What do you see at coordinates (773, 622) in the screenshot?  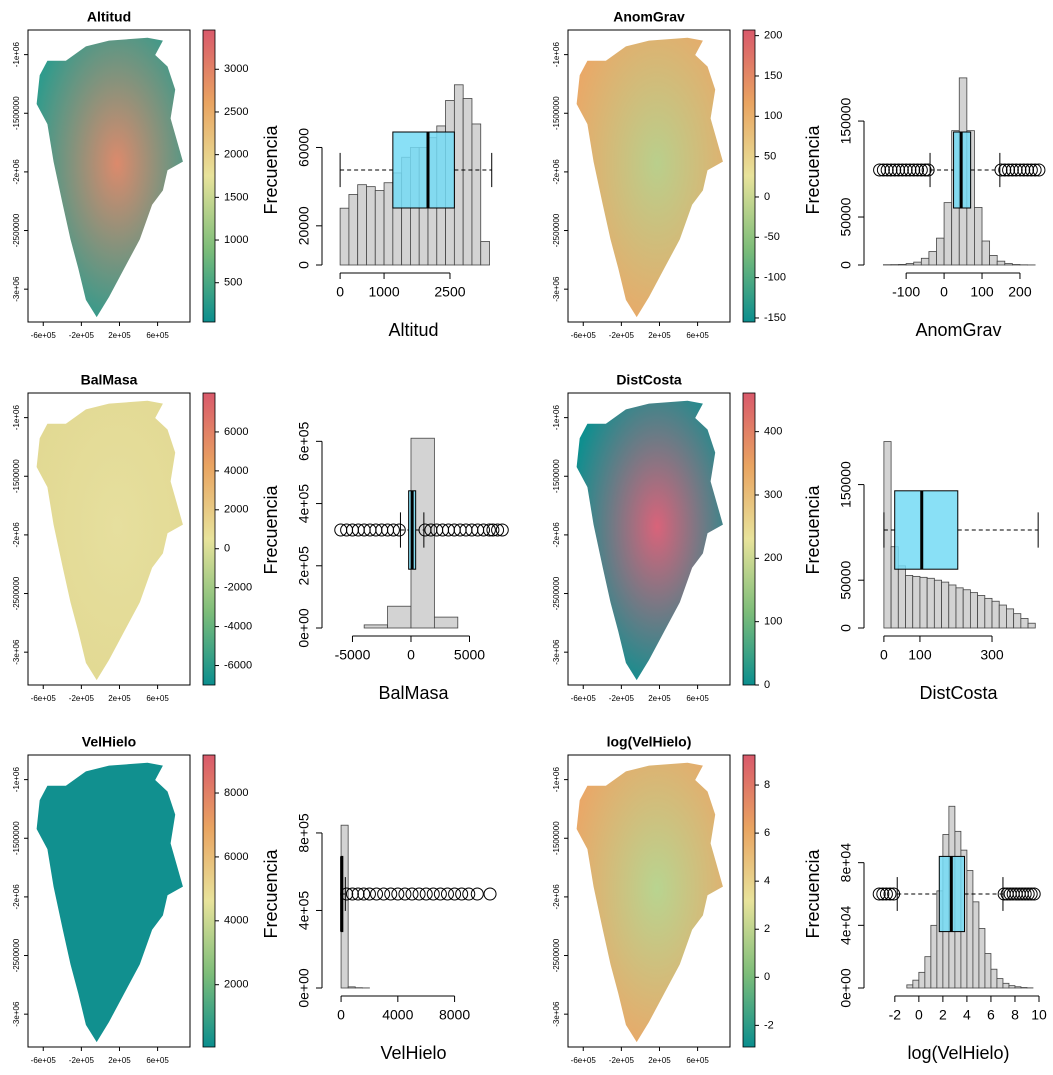 I see `colorbar-tick-label: 100` at bounding box center [773, 622].